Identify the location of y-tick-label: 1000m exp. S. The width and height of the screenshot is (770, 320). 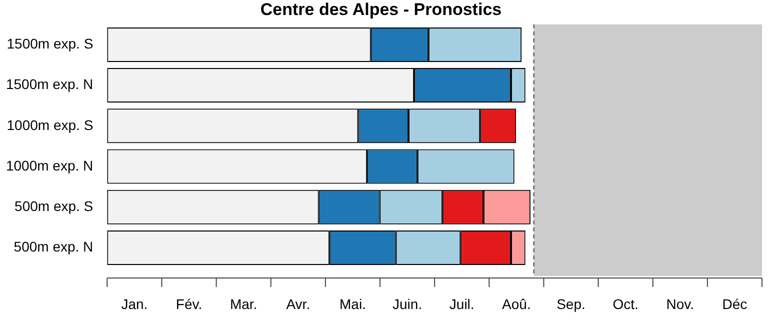
(50, 124).